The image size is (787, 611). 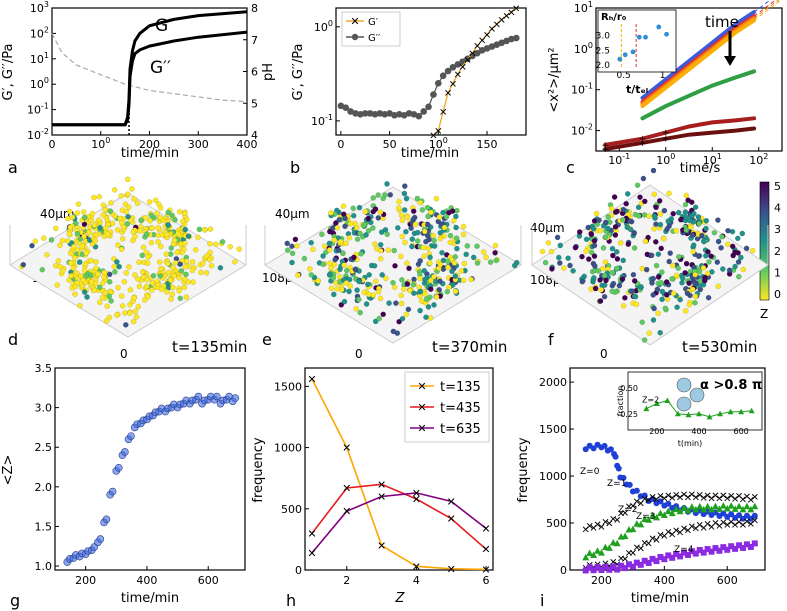 What do you see at coordinates (311, 379) in the screenshot?
I see `panel-h-point: ✕` at bounding box center [311, 379].